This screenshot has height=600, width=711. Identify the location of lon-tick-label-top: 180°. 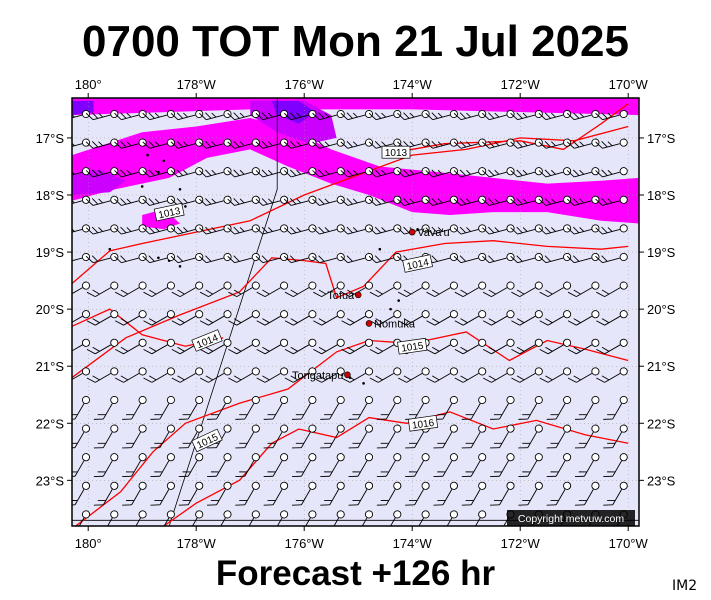
(88, 84).